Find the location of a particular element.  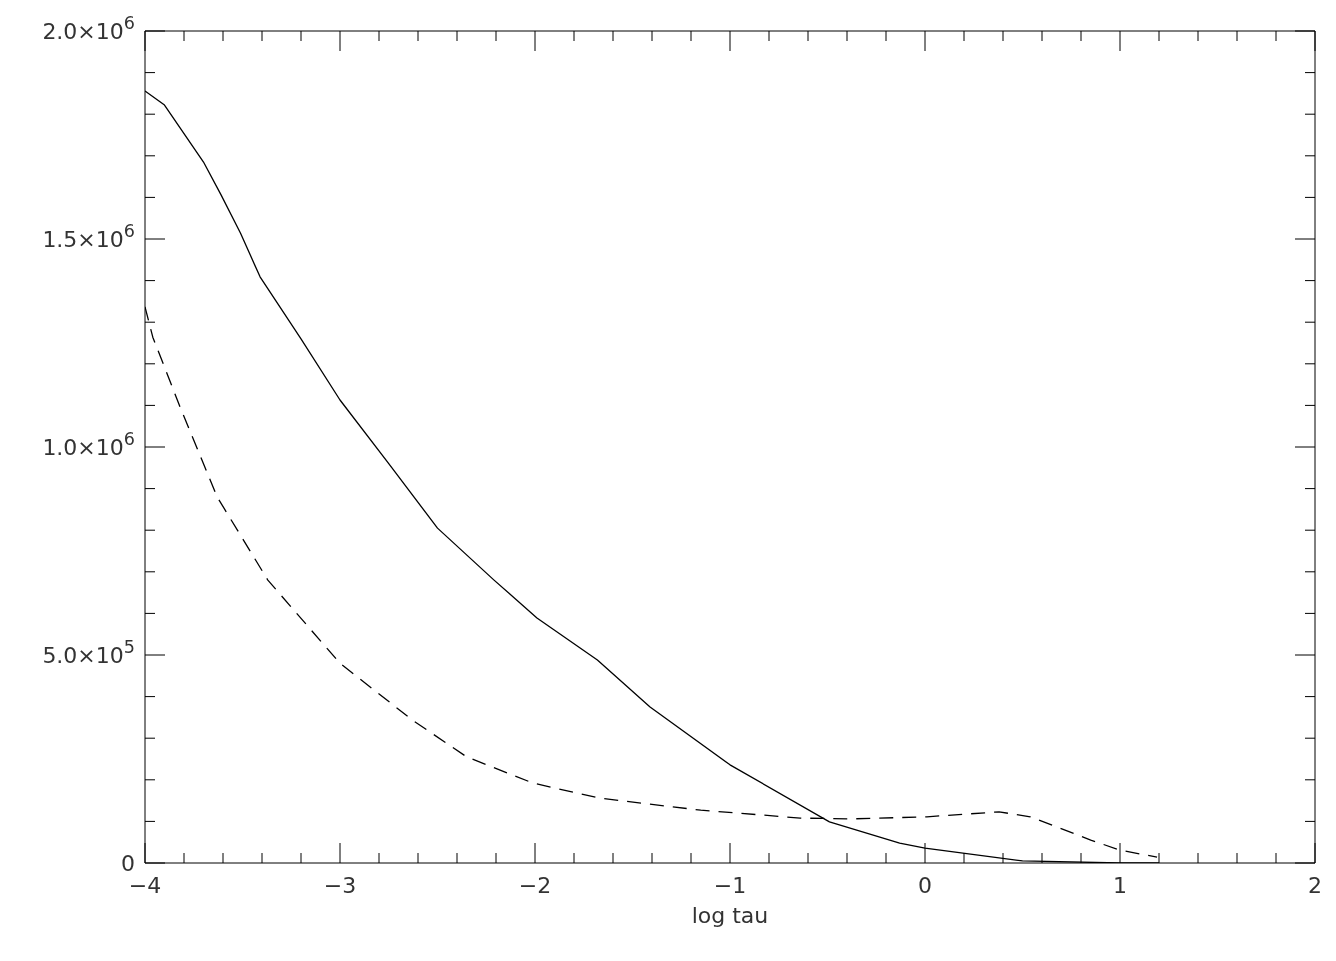

x-tick-label: 1 is located at coordinates (1120, 885).